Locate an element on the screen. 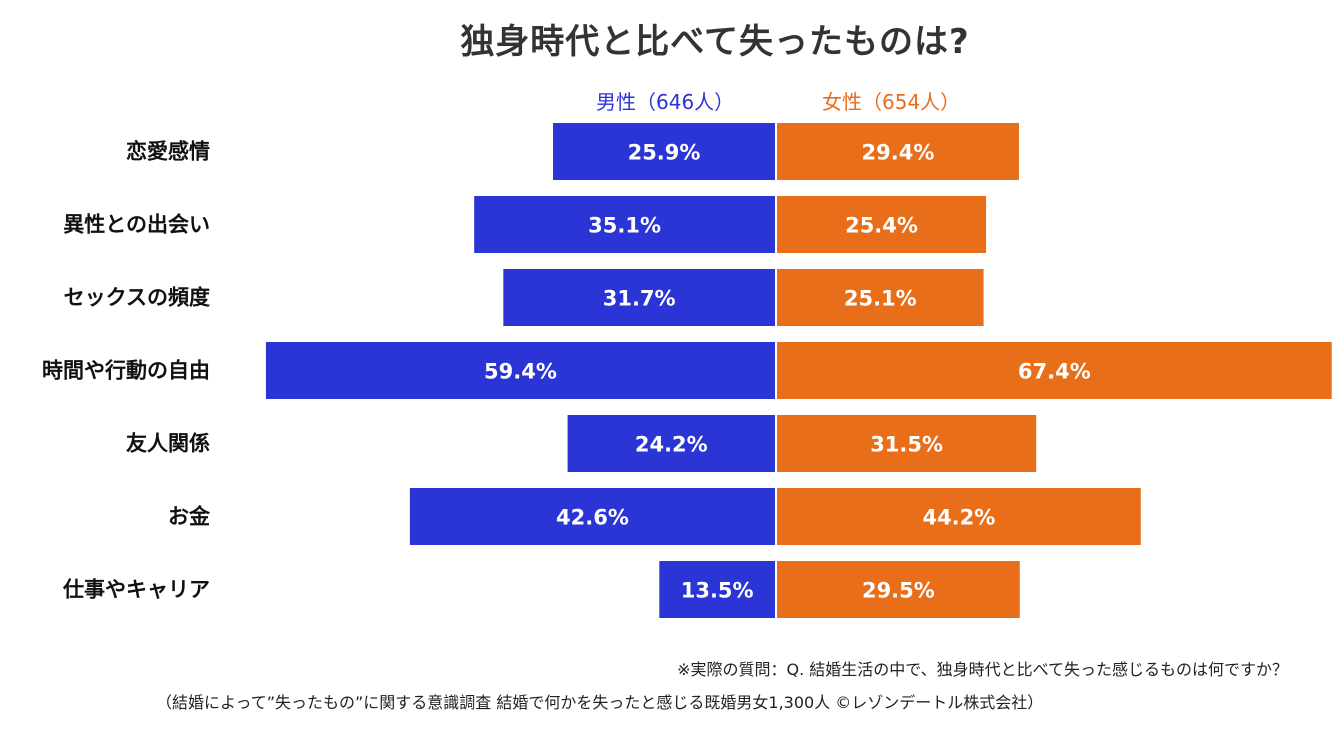 The image size is (1340, 747). value-label-female: 25.1% is located at coordinates (880, 299).